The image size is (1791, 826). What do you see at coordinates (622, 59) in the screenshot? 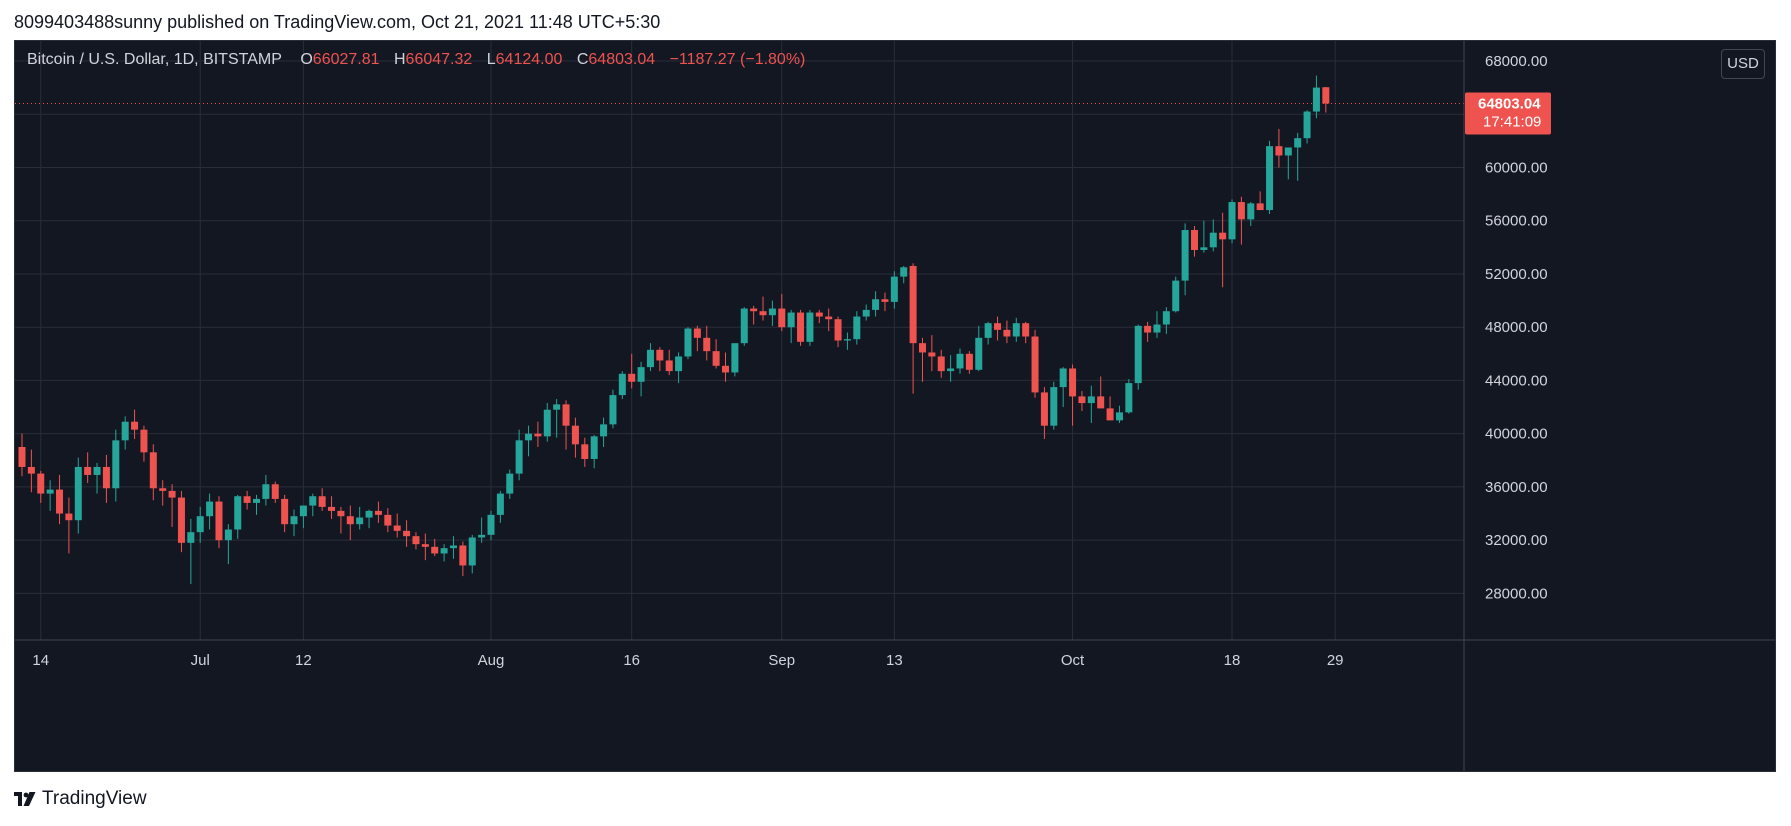
I see `close-value: 64803.04` at bounding box center [622, 59].